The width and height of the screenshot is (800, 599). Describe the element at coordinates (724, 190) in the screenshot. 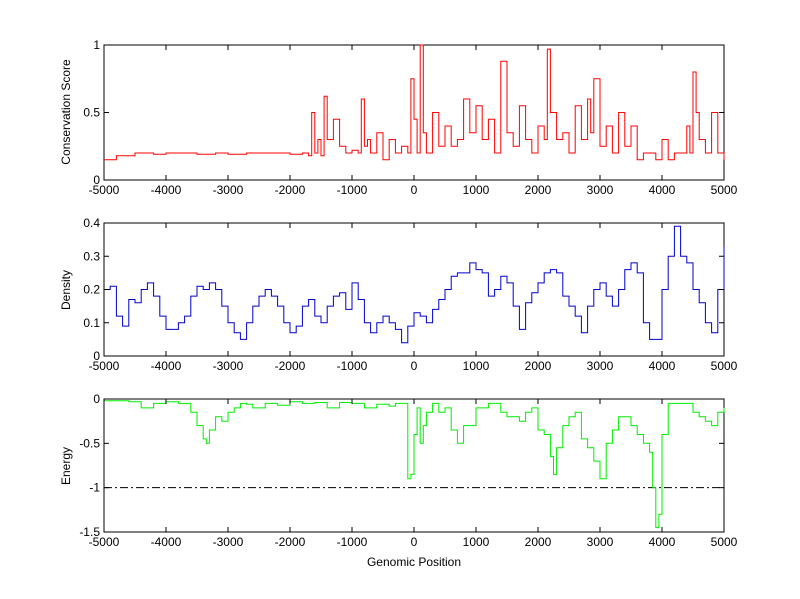

I see `conservation-xtick-label: 5000` at that location.